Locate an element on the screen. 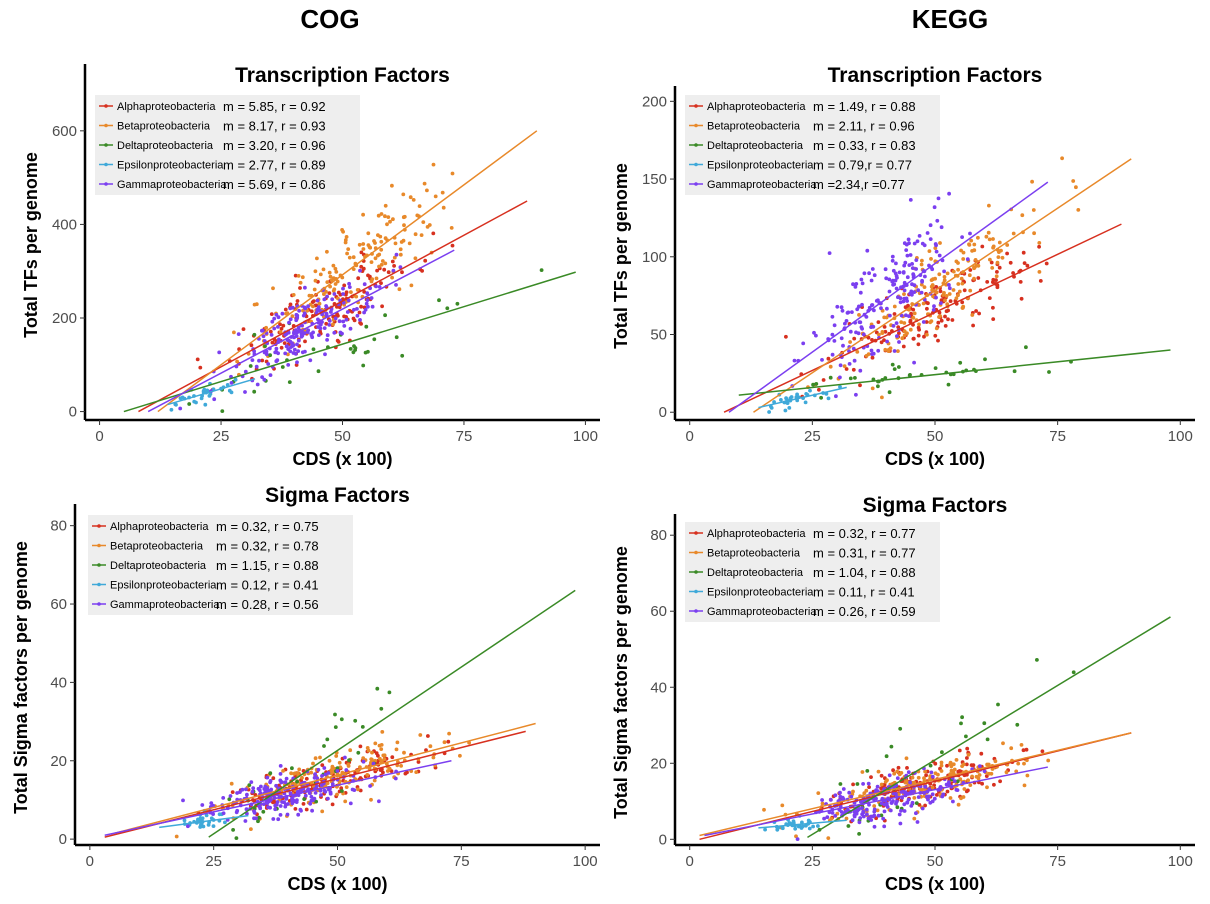 This screenshot has height=904, width=1210. legend-series-name: Epsilonproteobacteria is located at coordinates (170, 166).